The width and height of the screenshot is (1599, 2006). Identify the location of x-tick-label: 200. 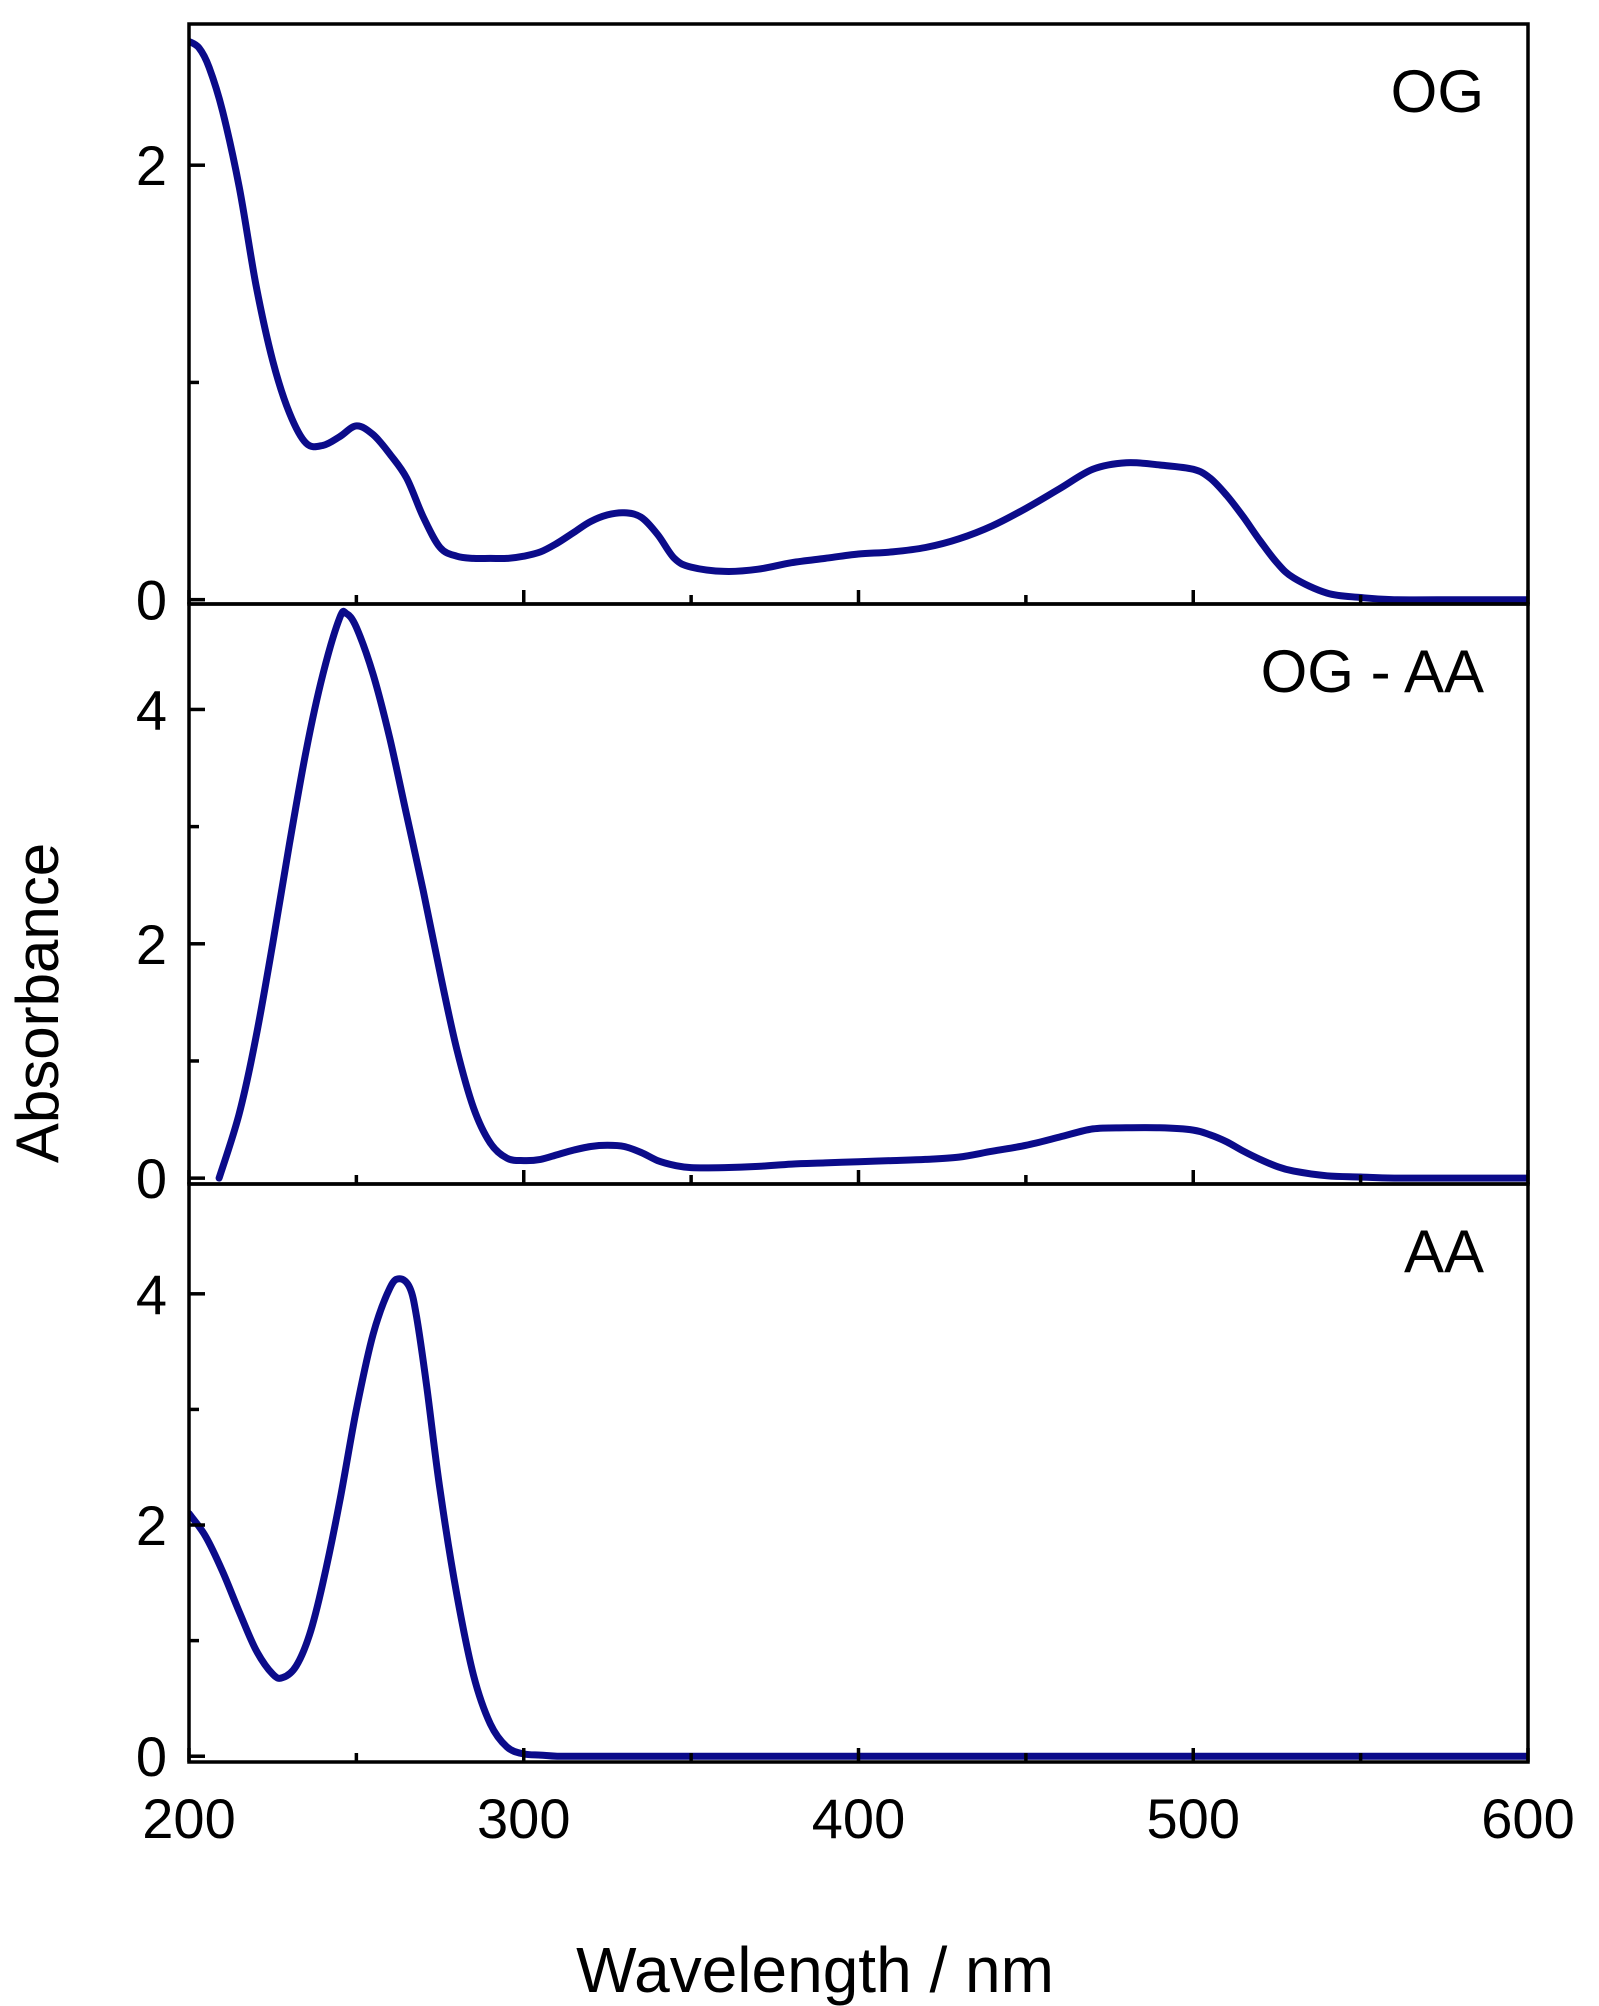
(188, 1818).